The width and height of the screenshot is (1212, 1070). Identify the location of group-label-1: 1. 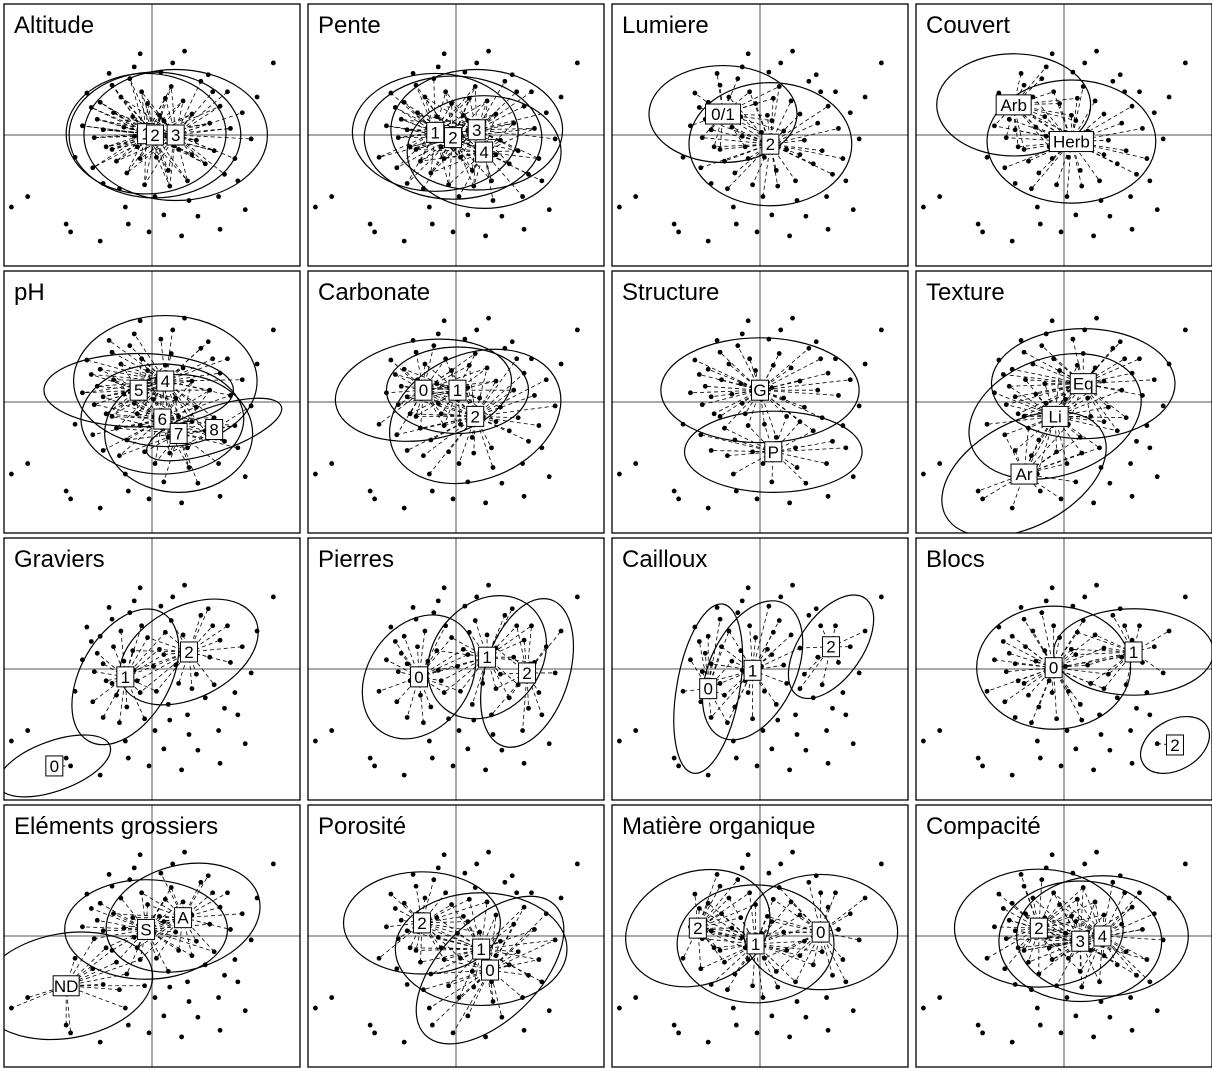
(752, 670).